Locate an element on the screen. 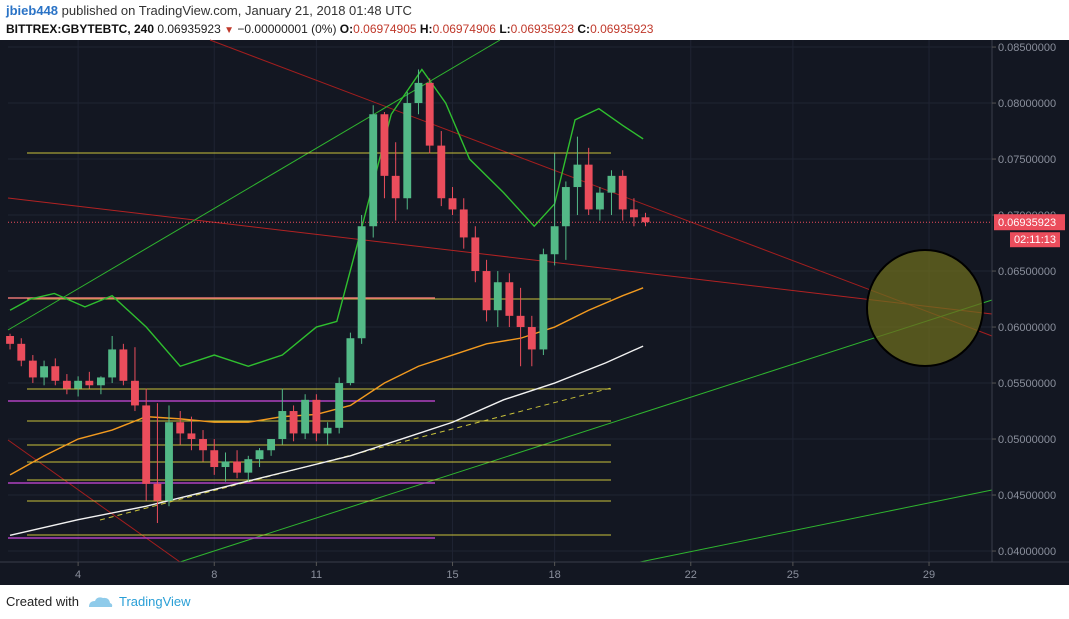 Image resolution: width=1069 pixels, height=619 pixels. x-tick-label: 8 is located at coordinates (214, 575).